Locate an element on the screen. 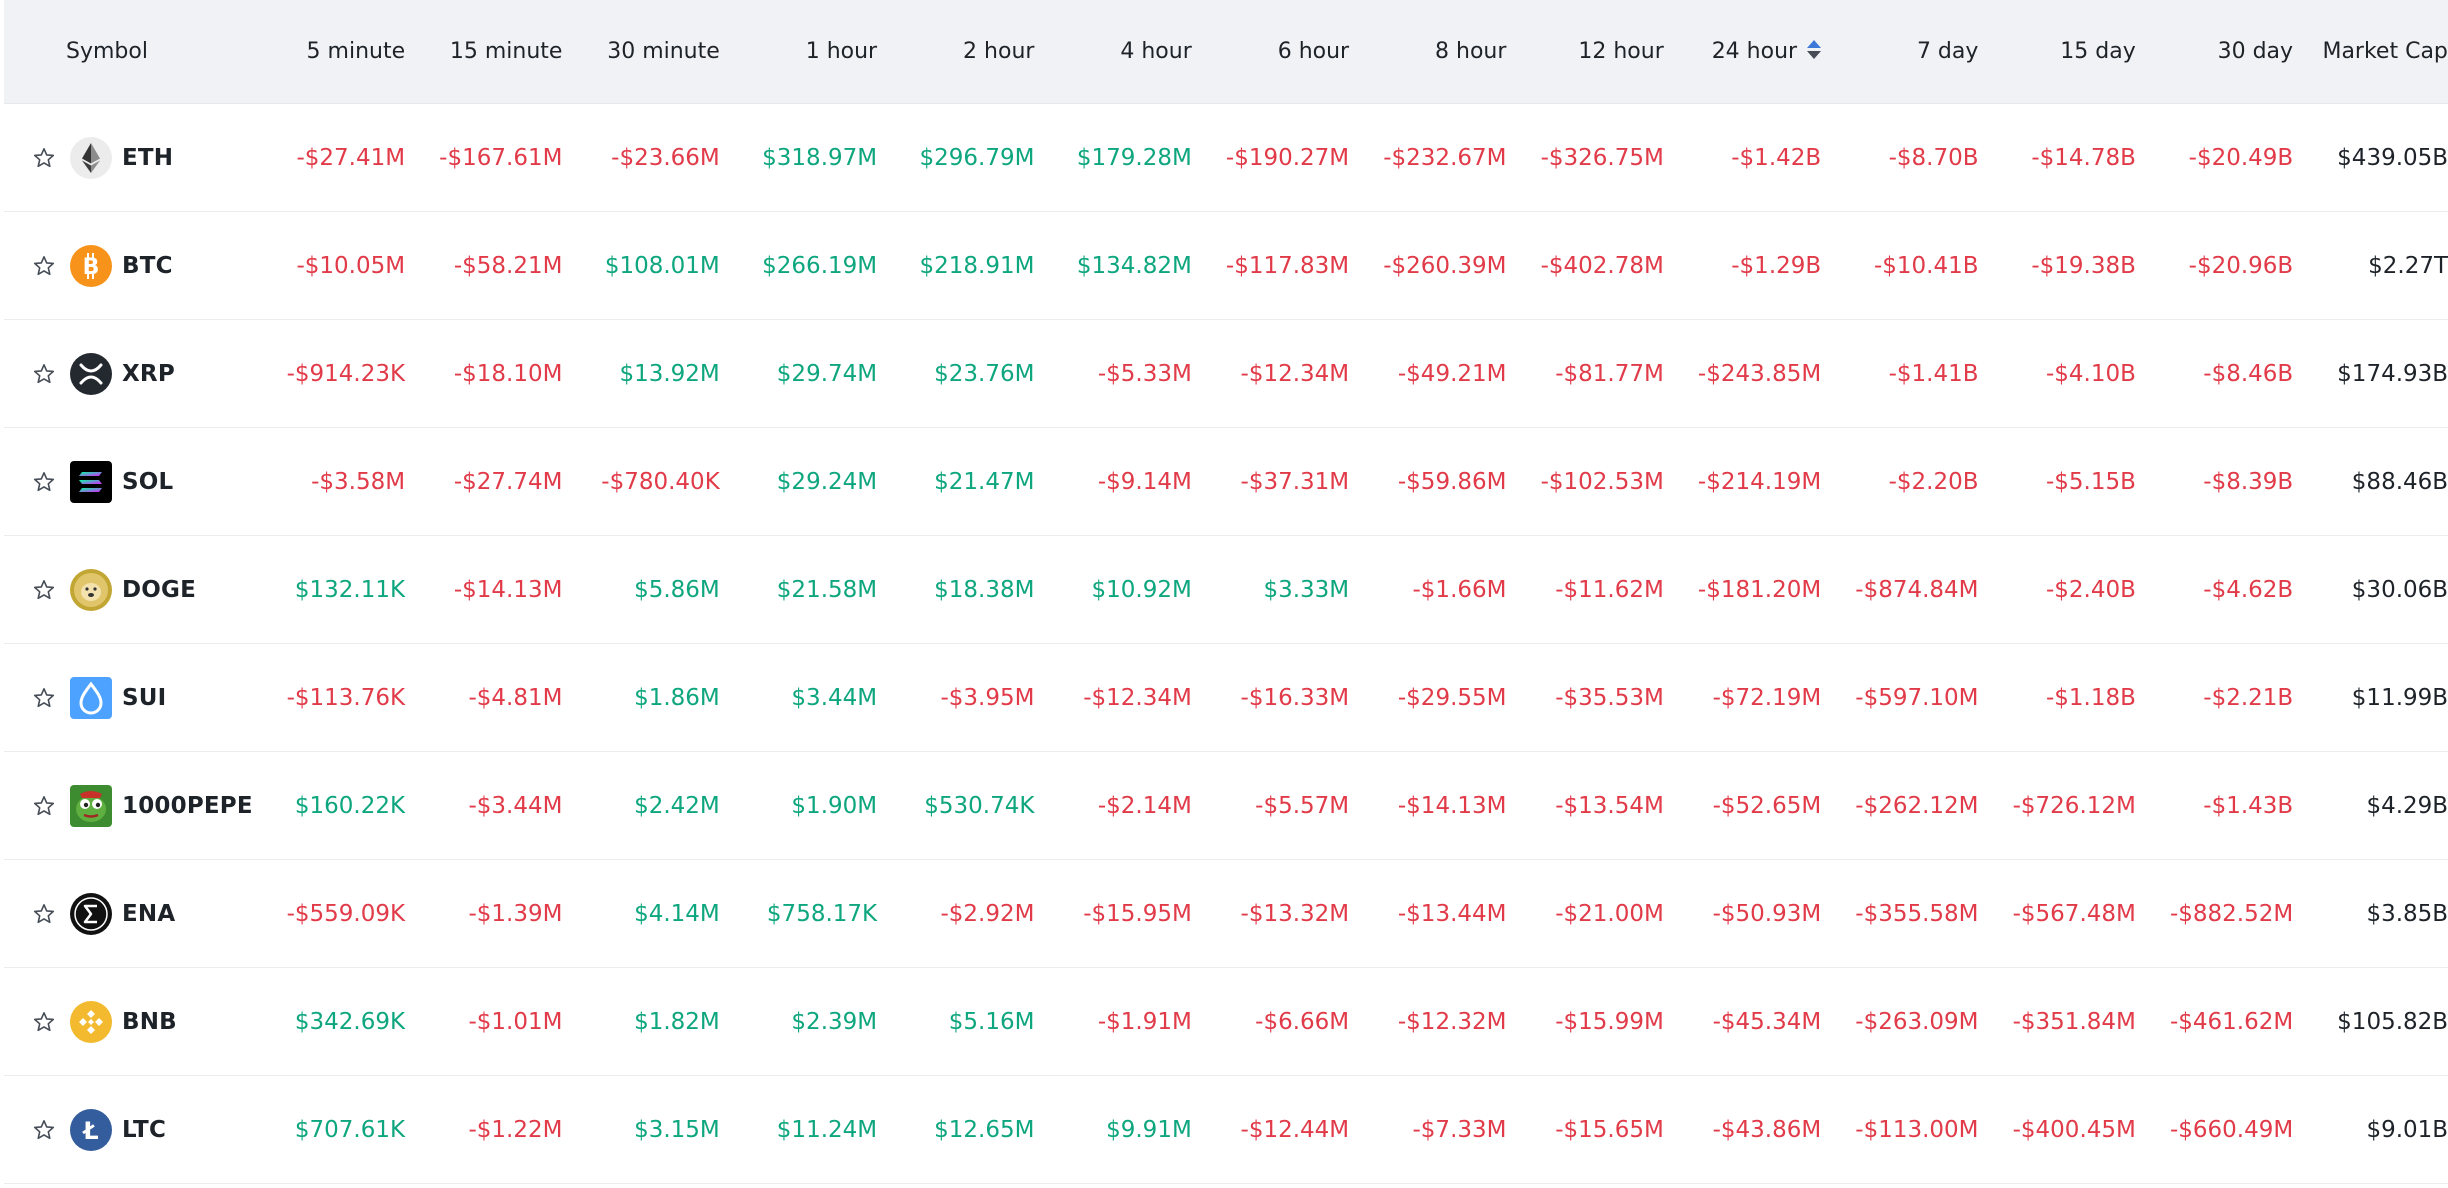 Image resolution: width=2448 pixels, height=1188 pixels. netflow-12-hour: -$35.53M is located at coordinates (1609, 697).